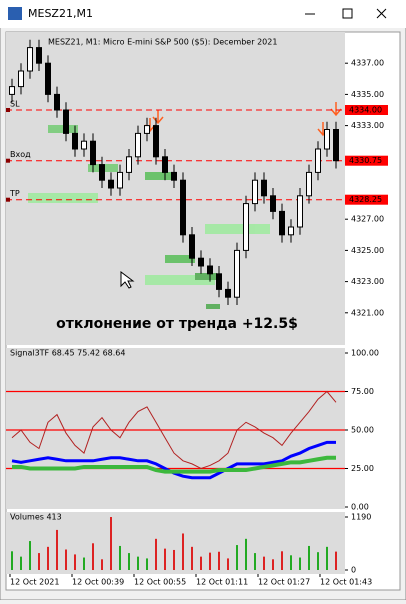  Describe the element at coordinates (127, 280) in the screenshot. I see `mouse-cursor` at that location.